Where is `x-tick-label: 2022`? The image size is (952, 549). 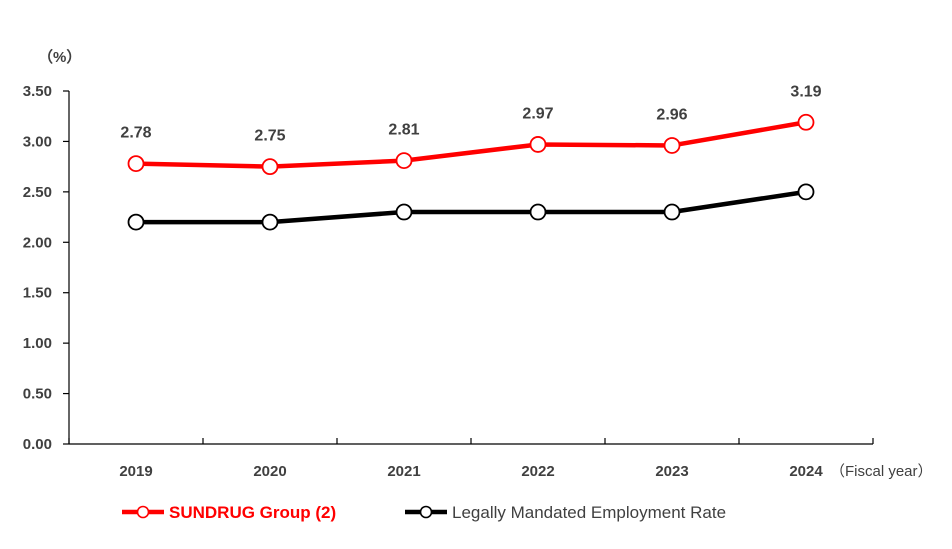 x-tick-label: 2022 is located at coordinates (537, 471).